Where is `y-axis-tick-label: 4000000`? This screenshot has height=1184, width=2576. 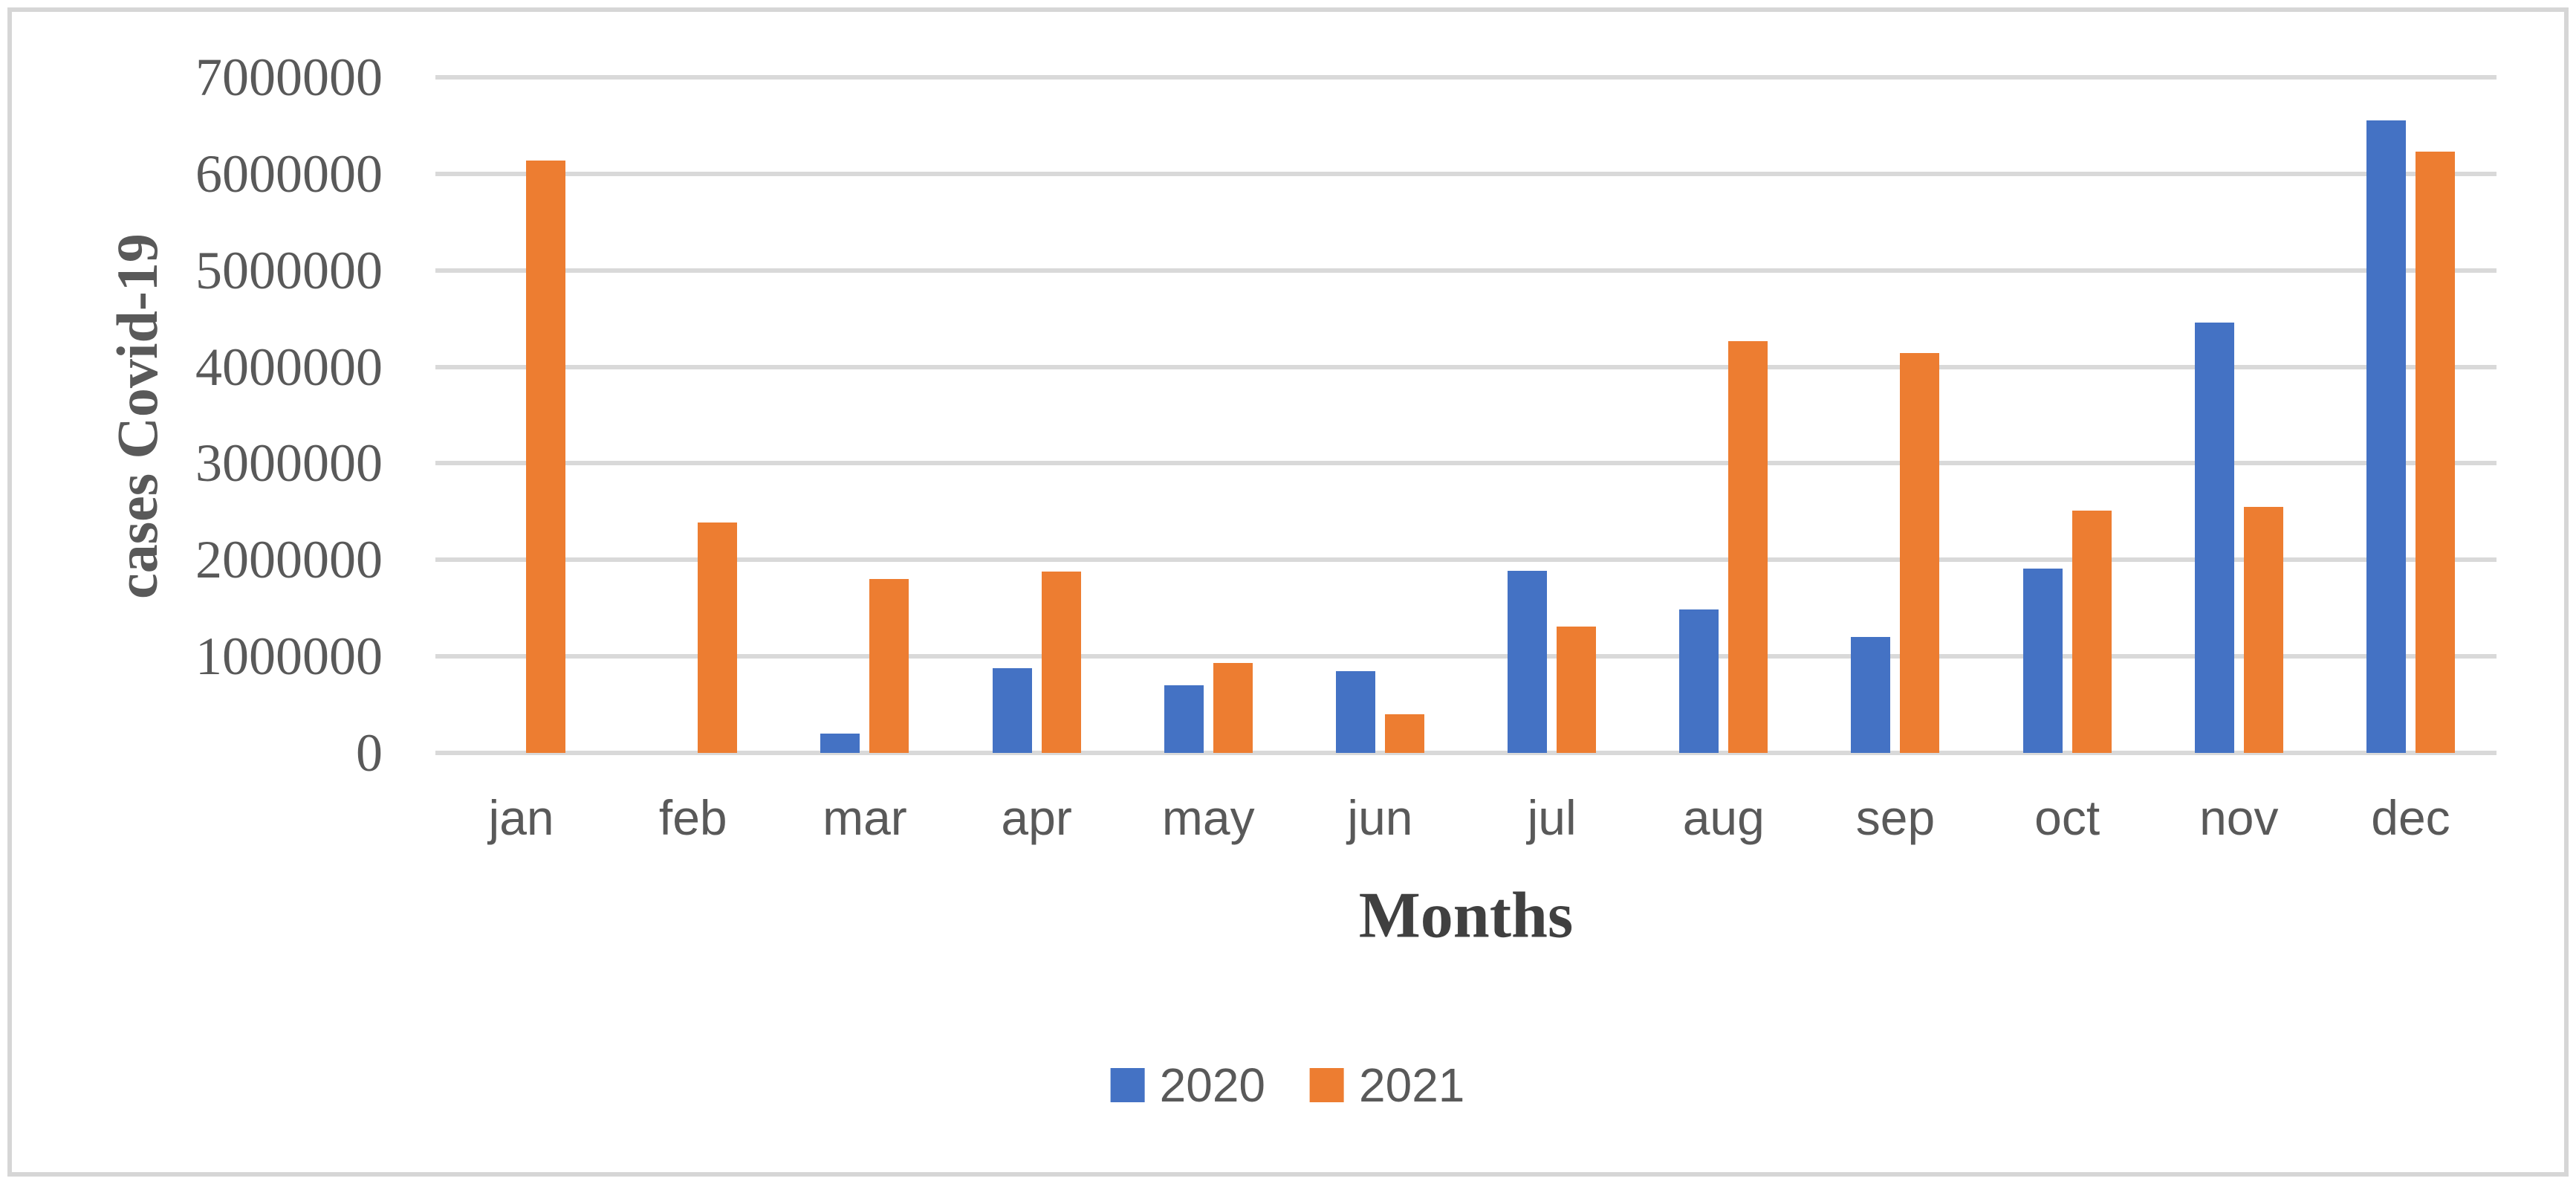 y-axis-tick-label: 4000000 is located at coordinates (289, 367).